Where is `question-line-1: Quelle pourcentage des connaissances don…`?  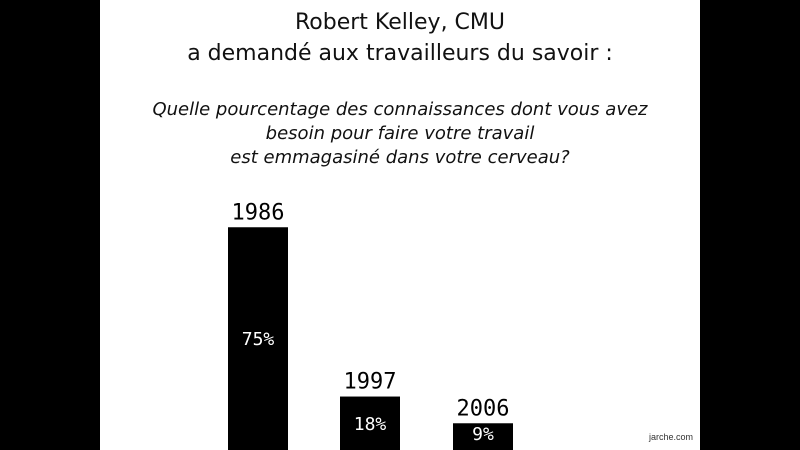
question-line-1: Quelle pourcentage des connaissances don… is located at coordinates (400, 109).